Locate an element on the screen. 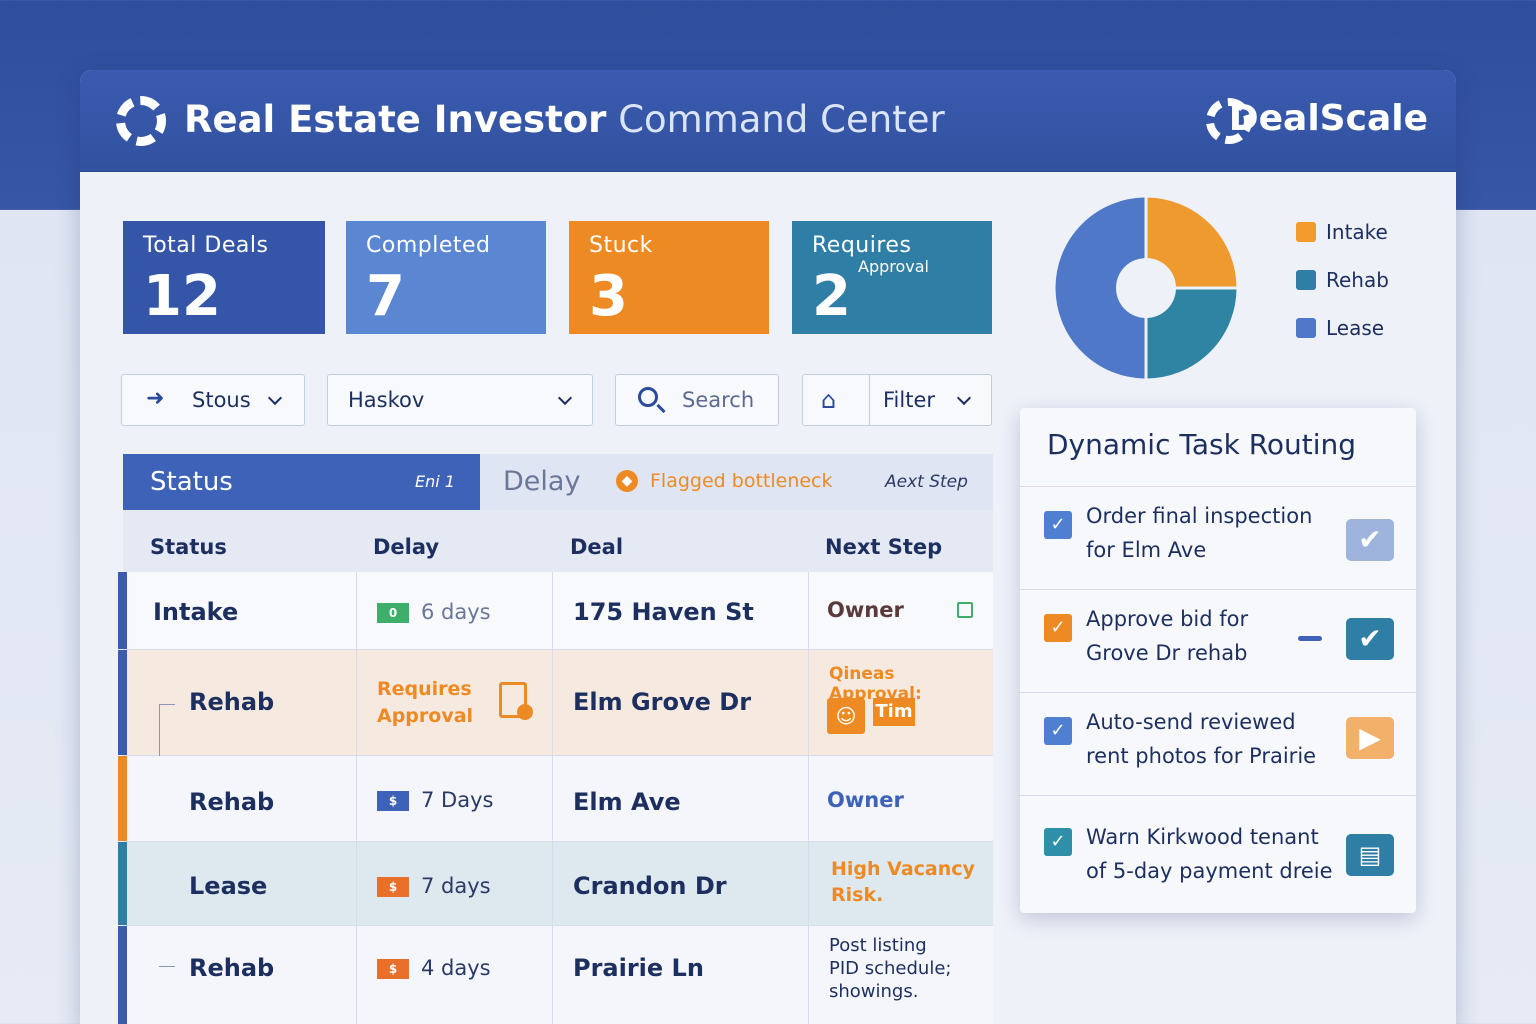  search-placeholder: Search is located at coordinates (718, 400).